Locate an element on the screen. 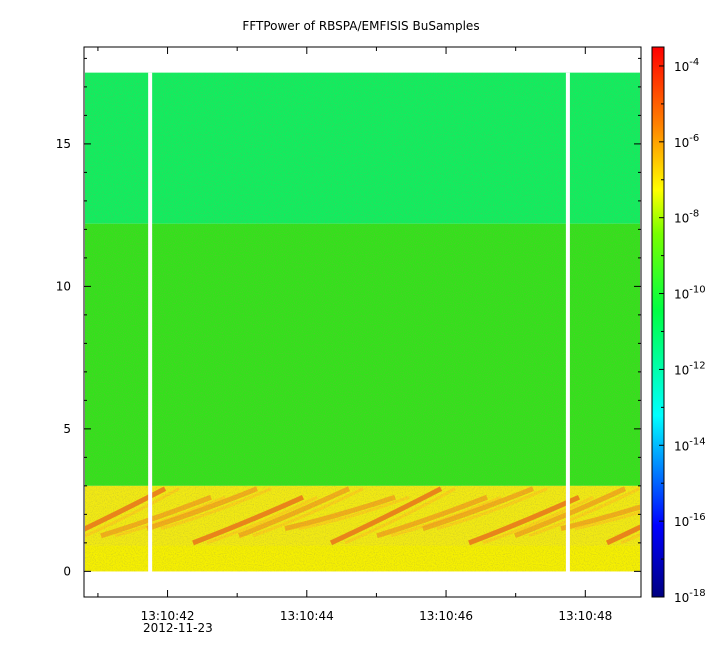  y-tick-label: 5 is located at coordinates (67, 429).